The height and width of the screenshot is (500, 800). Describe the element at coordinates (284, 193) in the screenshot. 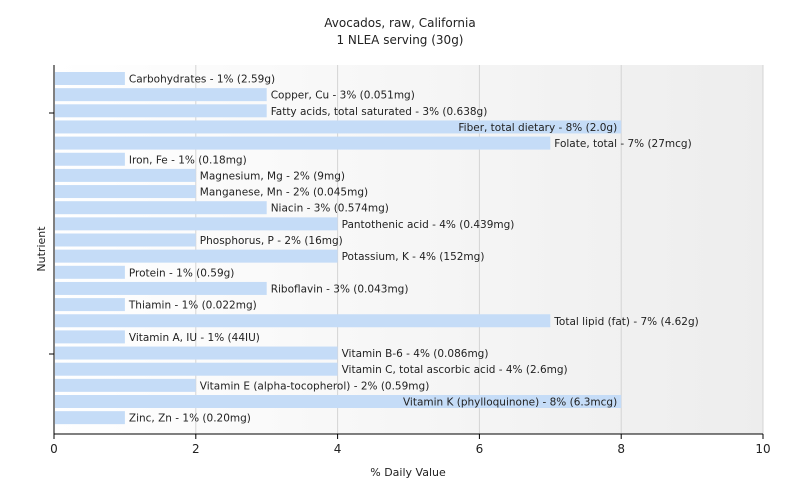

I see `bar-label: Manganese, Mn - 2% (0.045mg)` at that location.